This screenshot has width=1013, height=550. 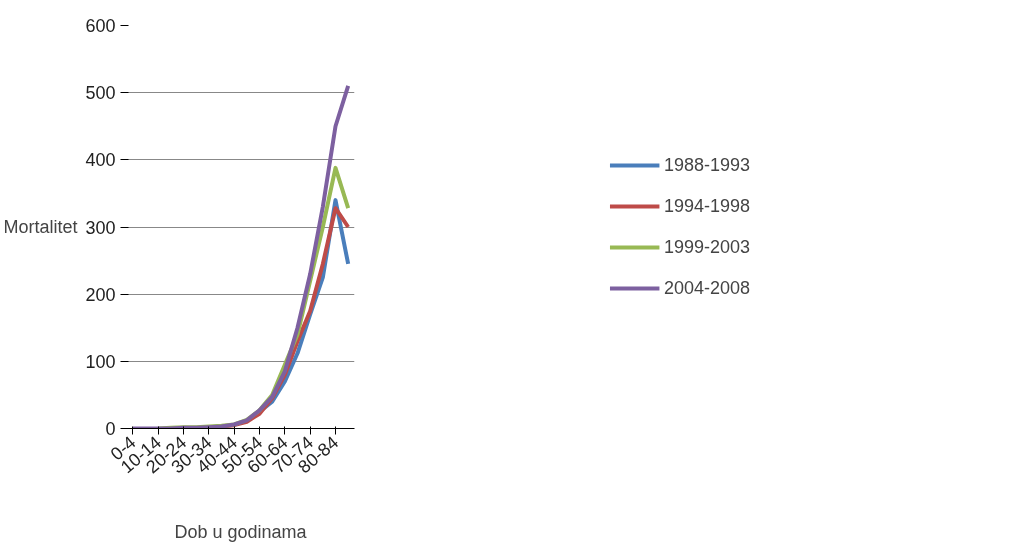 I want to click on y-axis-title: Mortalitet, so click(x=40, y=227).